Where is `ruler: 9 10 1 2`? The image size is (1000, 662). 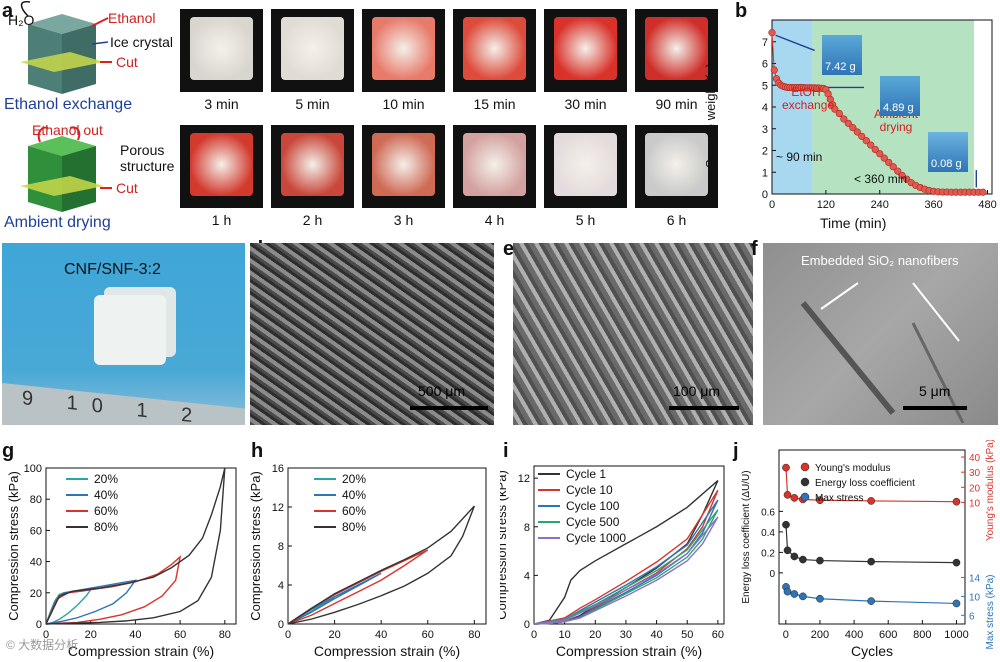
ruler: 9 10 1 2 is located at coordinates (123, 404).